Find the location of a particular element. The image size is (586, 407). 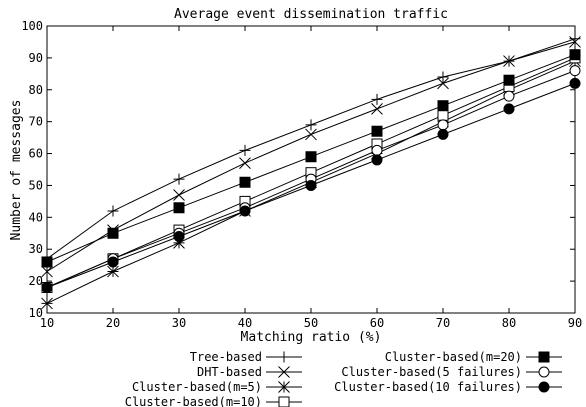

legend-label: Cluster-based(m=5) is located at coordinates (197, 387).